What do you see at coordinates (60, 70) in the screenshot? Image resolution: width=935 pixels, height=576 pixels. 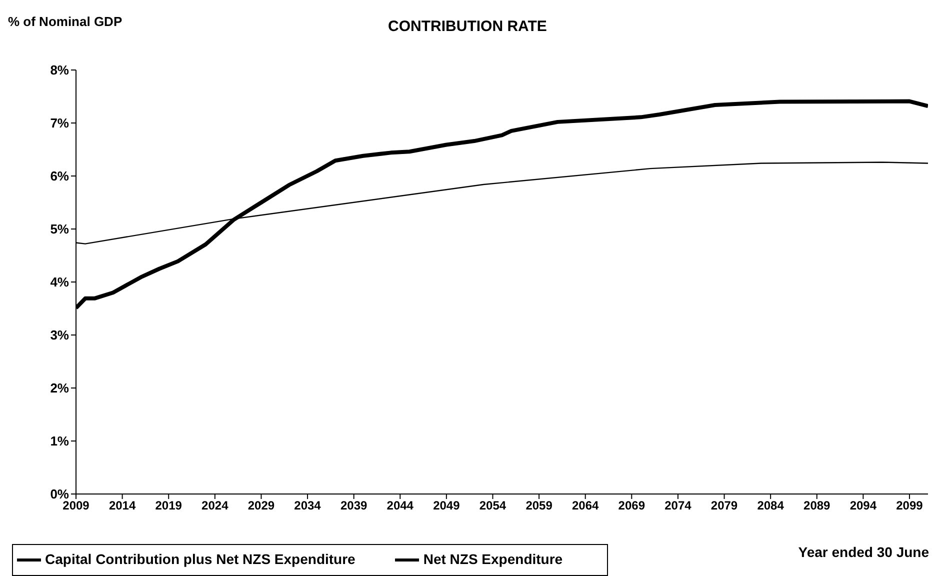 I see `y-tick-label: 8%` at bounding box center [60, 70].